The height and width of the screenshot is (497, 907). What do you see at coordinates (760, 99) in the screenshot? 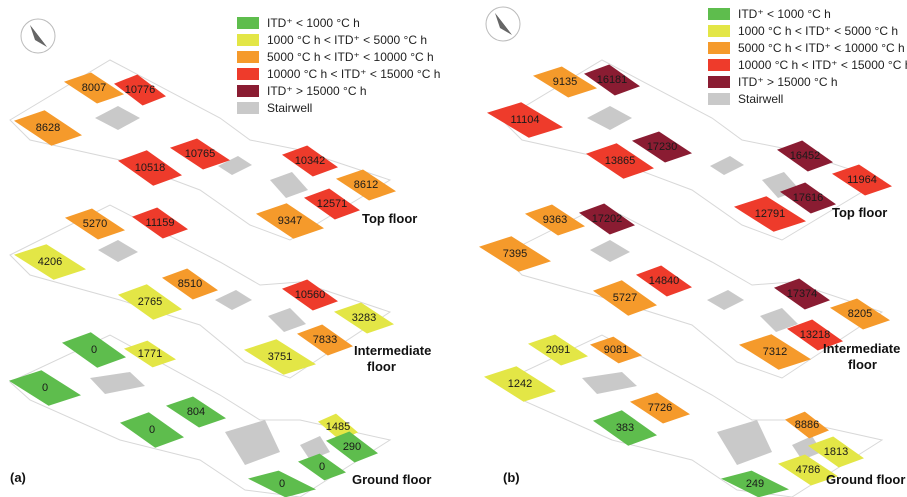
I see `legend-entry-label: Stairwell` at bounding box center [760, 99].